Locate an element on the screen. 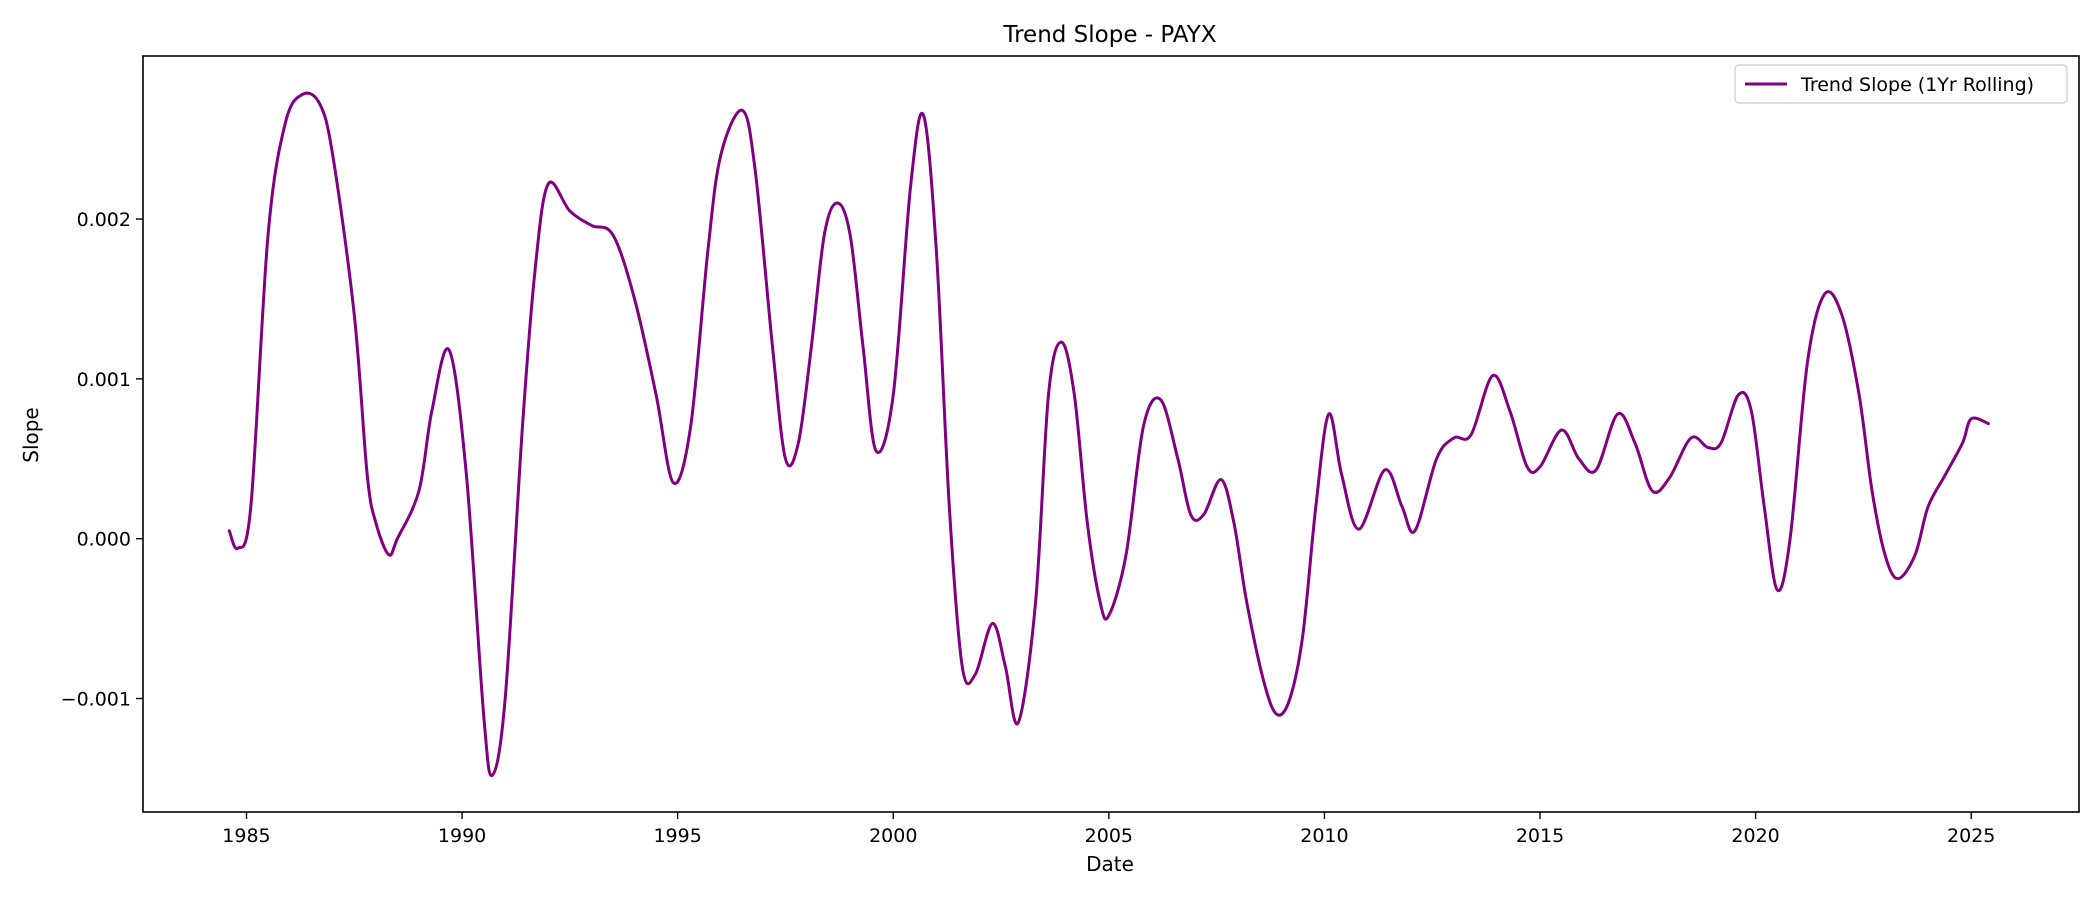 Image resolution: width=2100 pixels, height=900 pixels. legend-label: Trend Slope (1Yr Rolling) is located at coordinates (1917, 85).